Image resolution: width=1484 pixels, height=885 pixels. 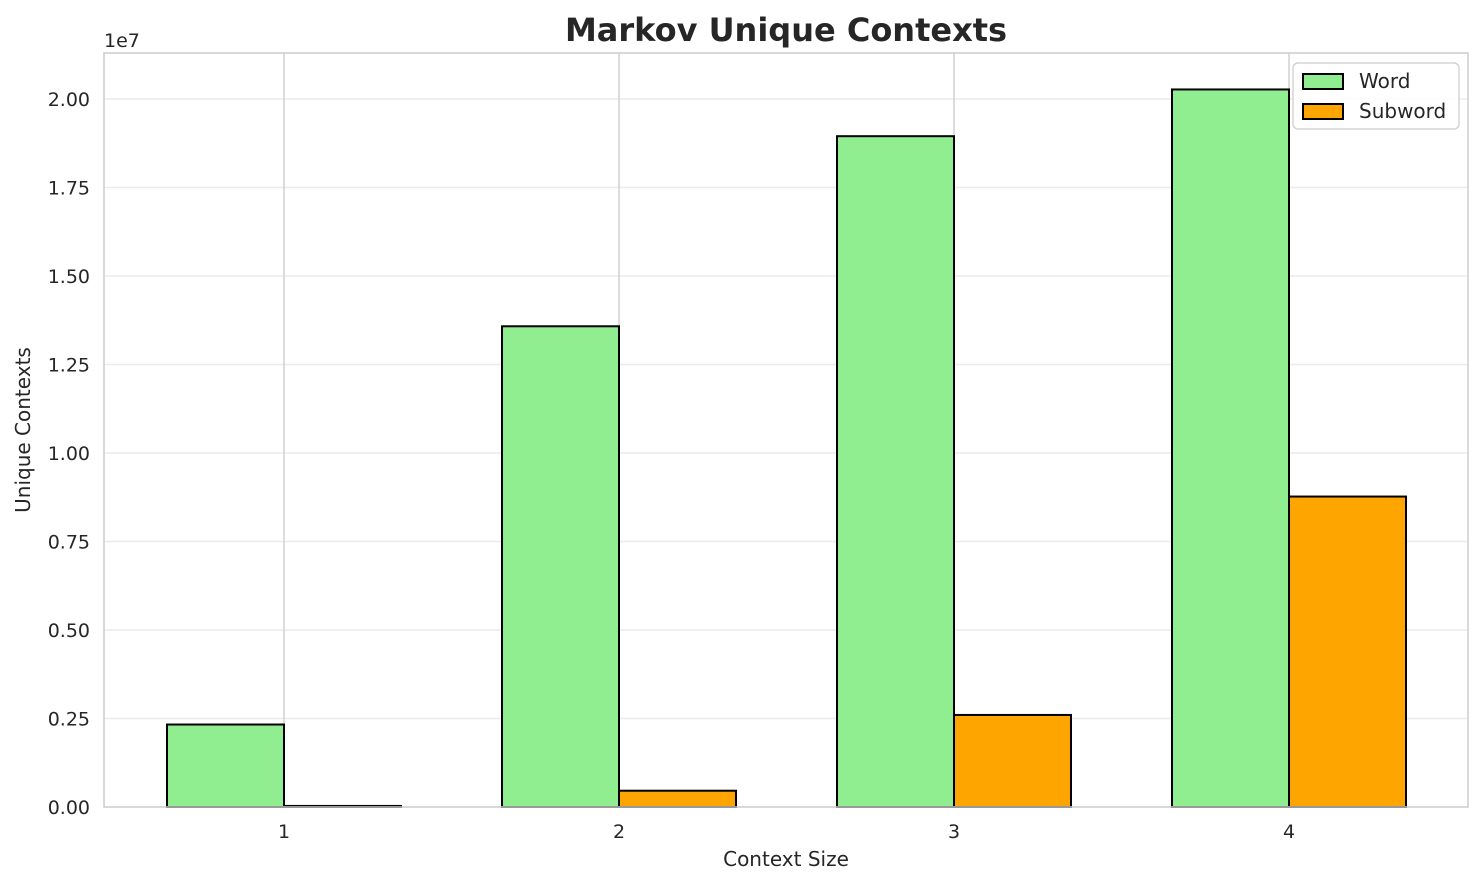 I want to click on y-tick-label: 0.00, so click(x=69, y=808).